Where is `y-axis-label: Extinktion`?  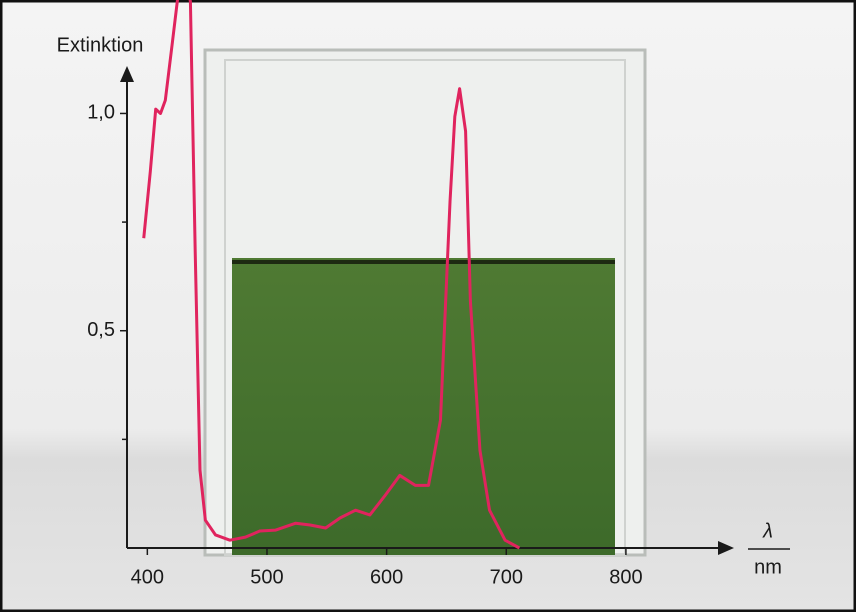 y-axis-label: Extinktion is located at coordinates (100, 45).